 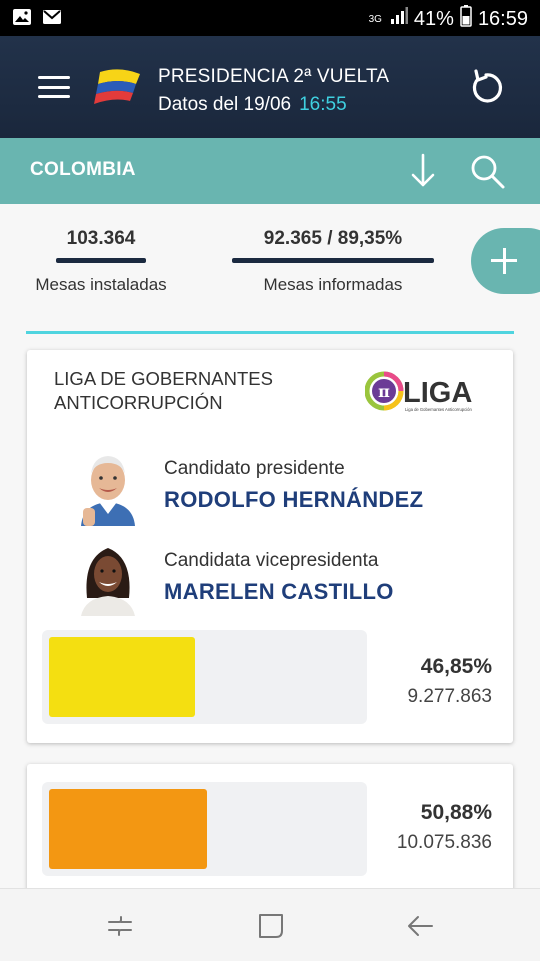 I want to click on colombia-flag-logo, so click(x=117, y=86).